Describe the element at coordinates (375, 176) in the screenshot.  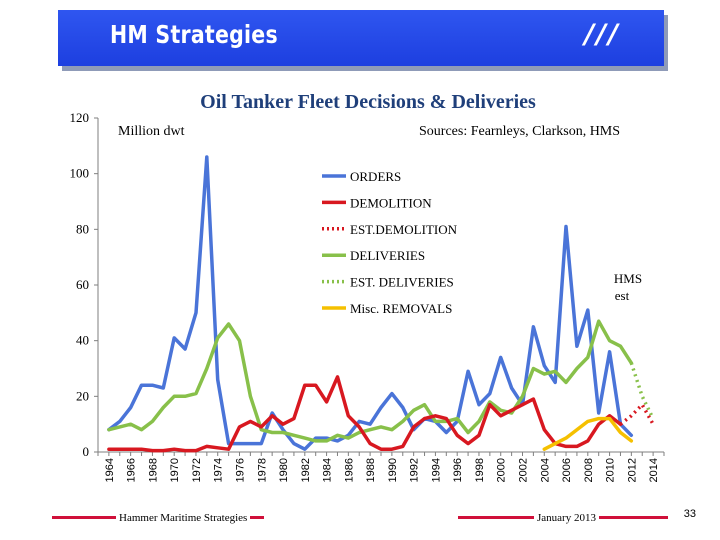
I see `legend-label: ORDERS` at that location.